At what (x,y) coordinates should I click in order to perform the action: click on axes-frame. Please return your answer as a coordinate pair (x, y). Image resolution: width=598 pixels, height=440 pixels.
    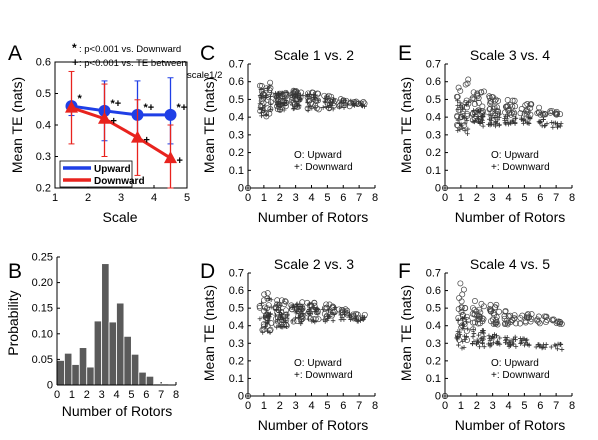
    Looking at the image, I should click on (121, 125).